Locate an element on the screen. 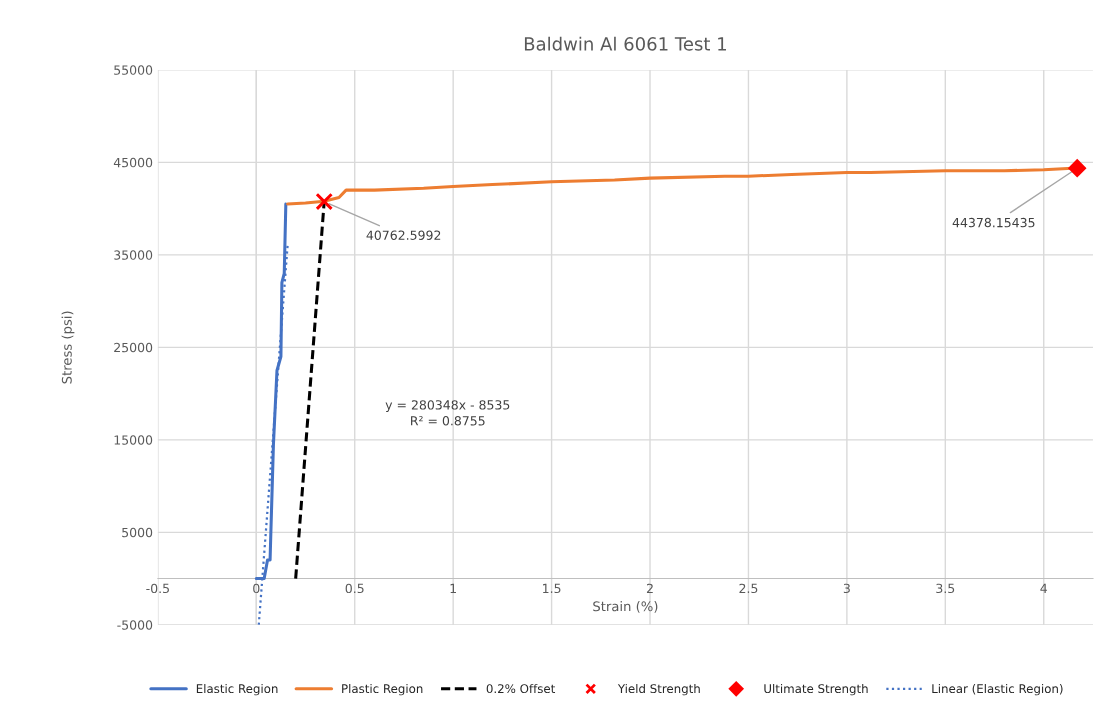 This screenshot has height=706, width=1104. annotation: 44378.15435 is located at coordinates (993, 222).